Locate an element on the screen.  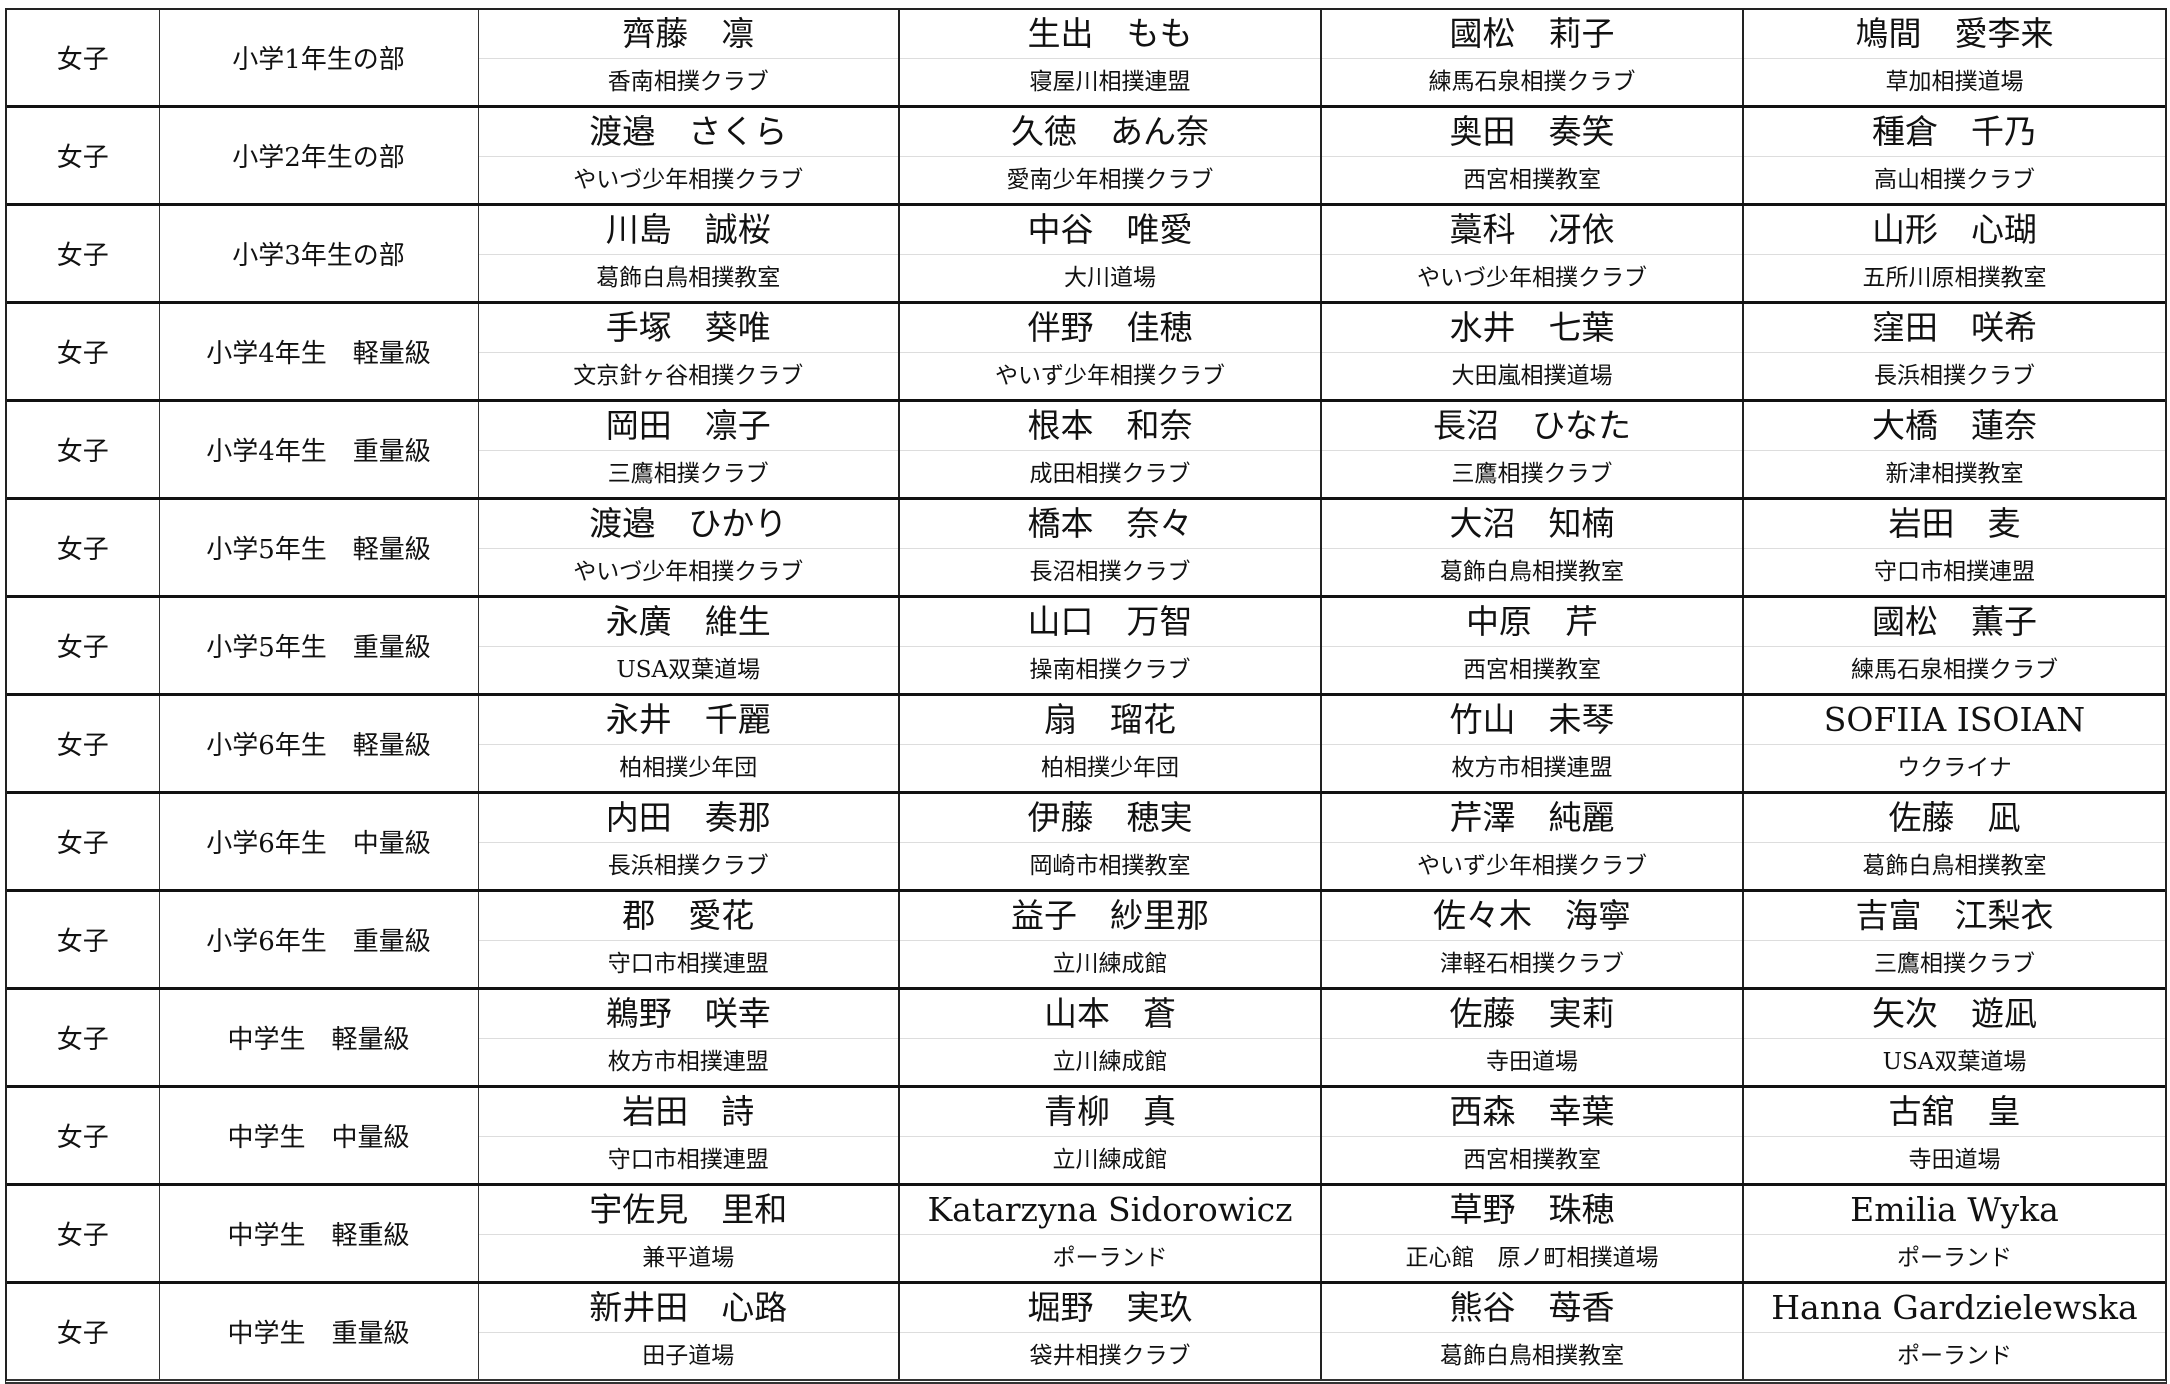
club-name: やいず少年相撲クラブ is located at coordinates (1110, 376).